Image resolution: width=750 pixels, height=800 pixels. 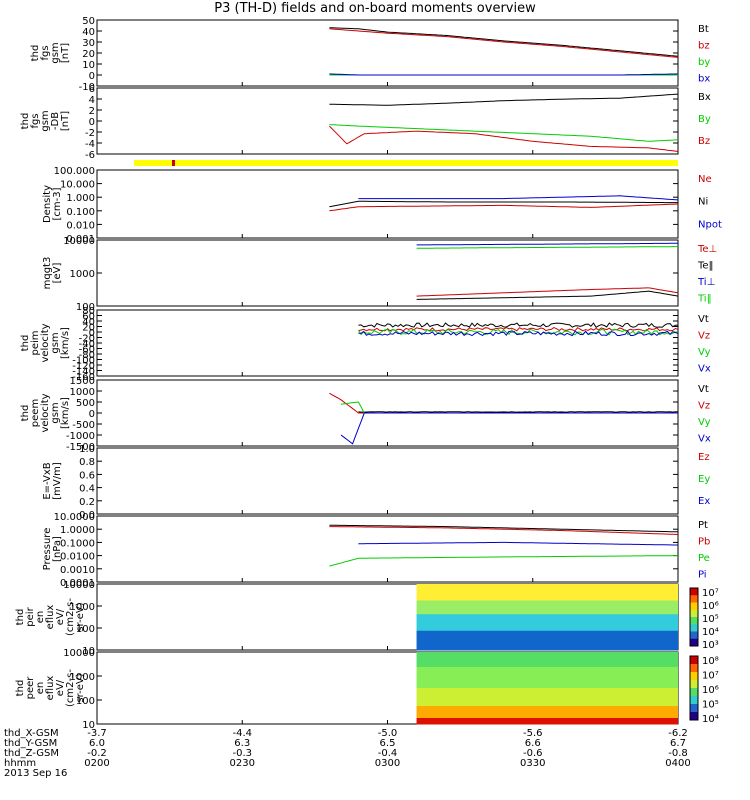 What do you see at coordinates (704, 46) in the screenshot?
I see `legend-bz: bz` at bounding box center [704, 46].